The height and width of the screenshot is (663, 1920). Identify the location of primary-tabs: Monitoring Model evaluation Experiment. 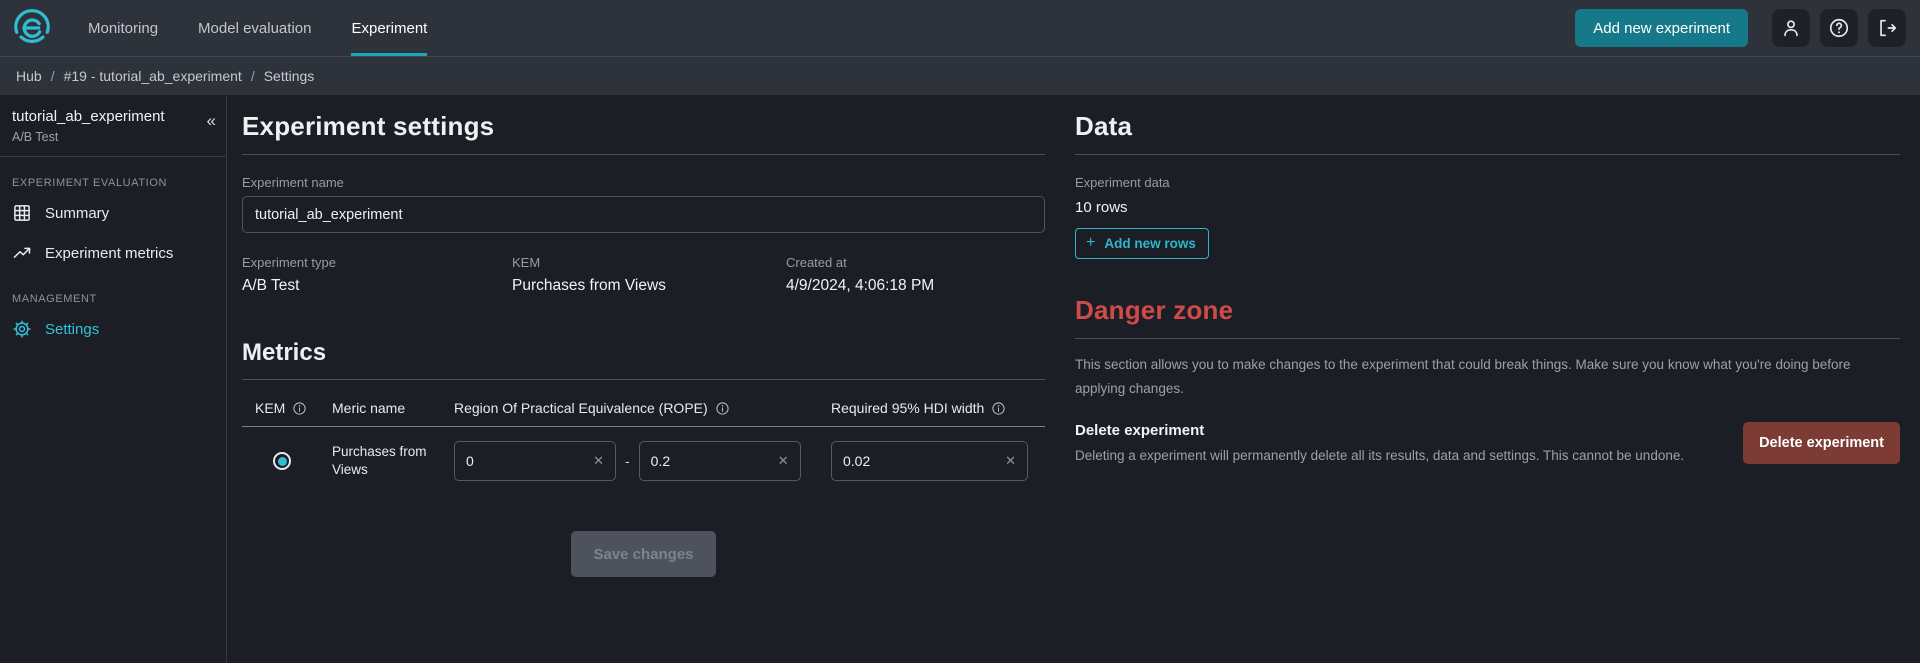
(258, 28).